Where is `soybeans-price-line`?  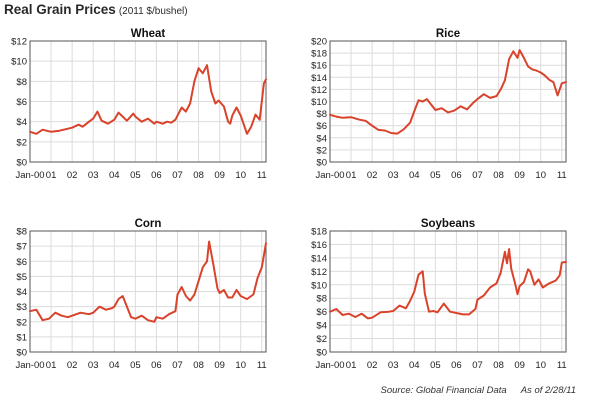 soybeans-price-line is located at coordinates (448, 284).